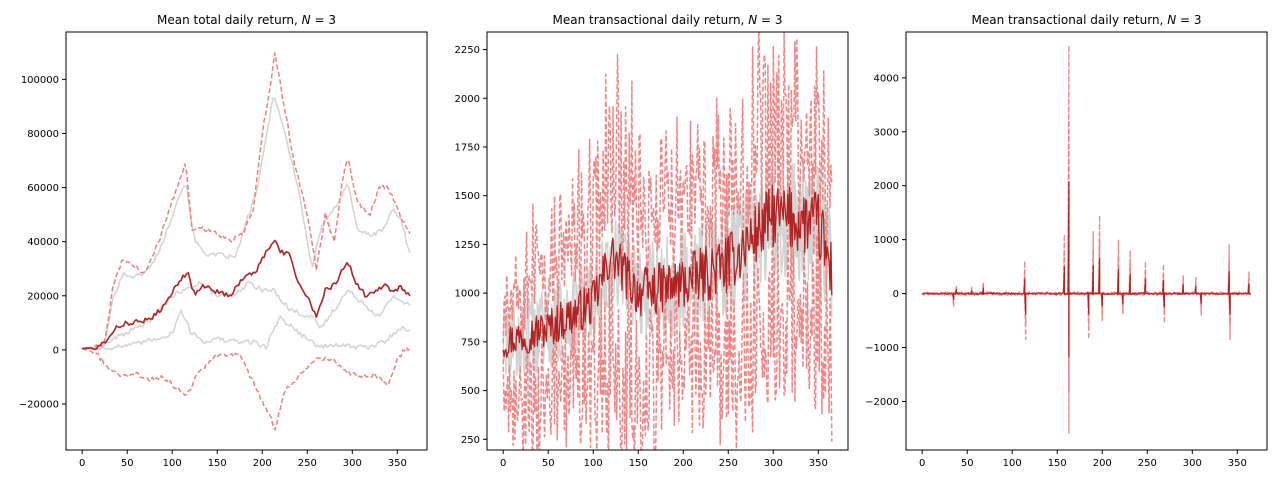 The image size is (1280, 484). What do you see at coordinates (882, 348) in the screenshot?
I see `y-tick-label: −1000` at bounding box center [882, 348].